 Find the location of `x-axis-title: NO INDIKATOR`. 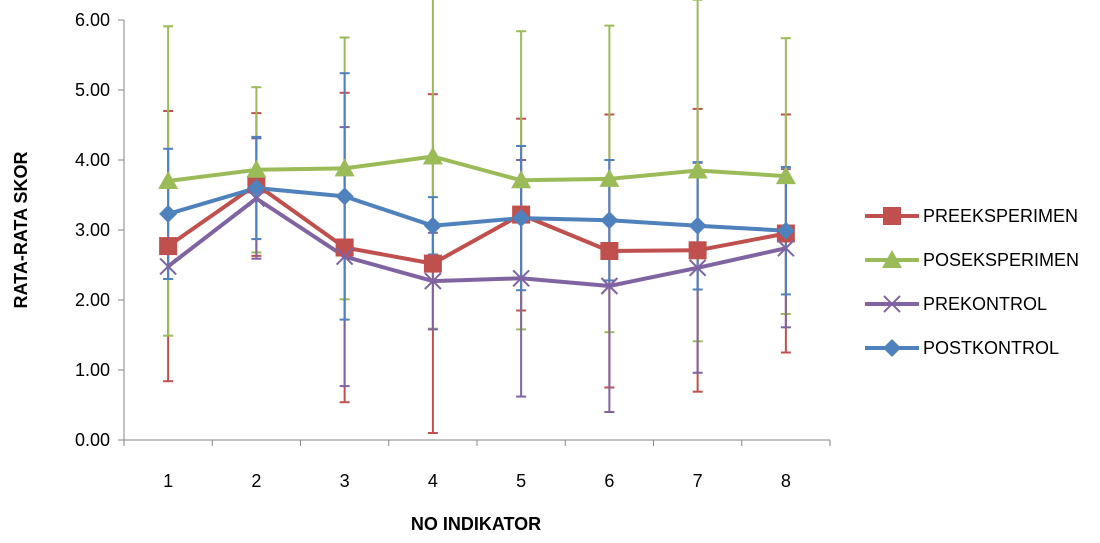

x-axis-title: NO INDIKATOR is located at coordinates (476, 524).